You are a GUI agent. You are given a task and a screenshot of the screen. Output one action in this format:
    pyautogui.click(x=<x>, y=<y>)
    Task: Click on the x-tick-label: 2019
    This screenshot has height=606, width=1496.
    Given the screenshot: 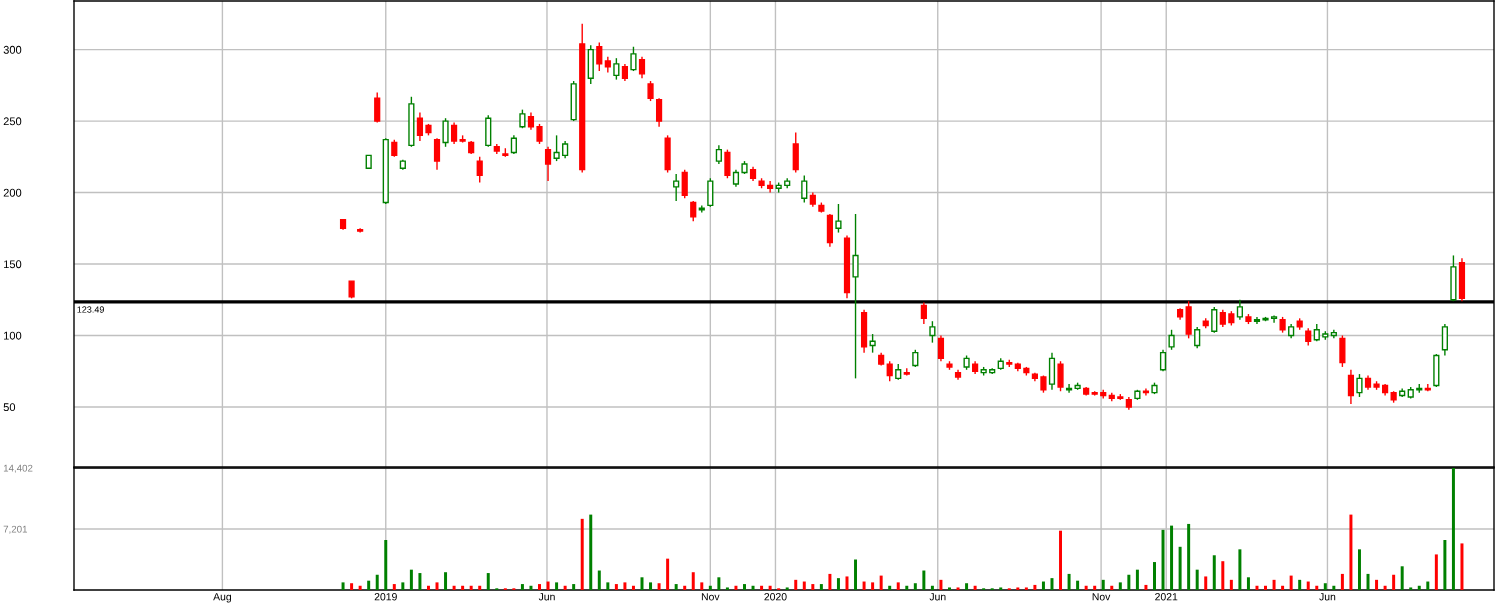 What is the action you would take?
    pyautogui.click(x=385, y=597)
    